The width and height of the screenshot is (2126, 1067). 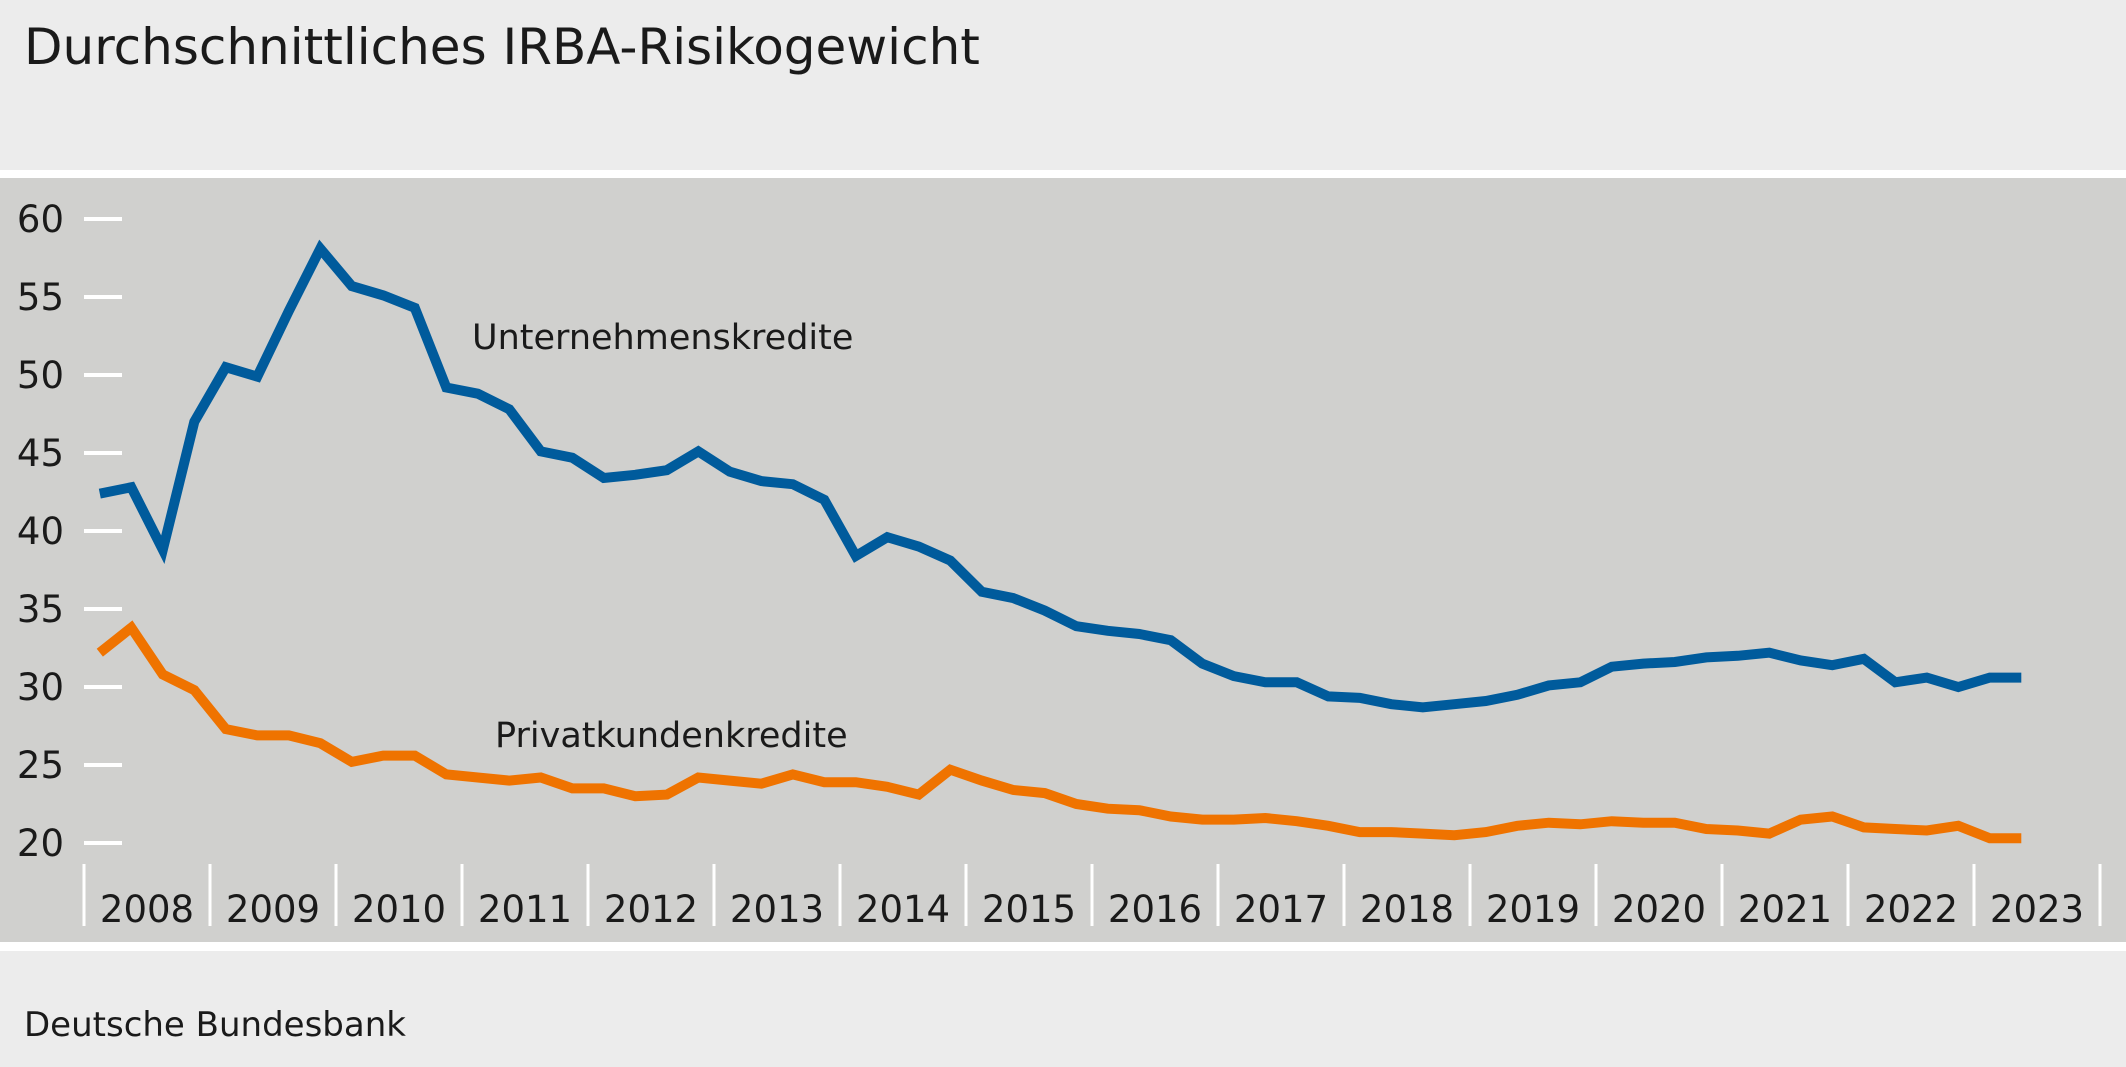 What do you see at coordinates (1029, 909) in the screenshot?
I see `x-tick-label: 2015` at bounding box center [1029, 909].